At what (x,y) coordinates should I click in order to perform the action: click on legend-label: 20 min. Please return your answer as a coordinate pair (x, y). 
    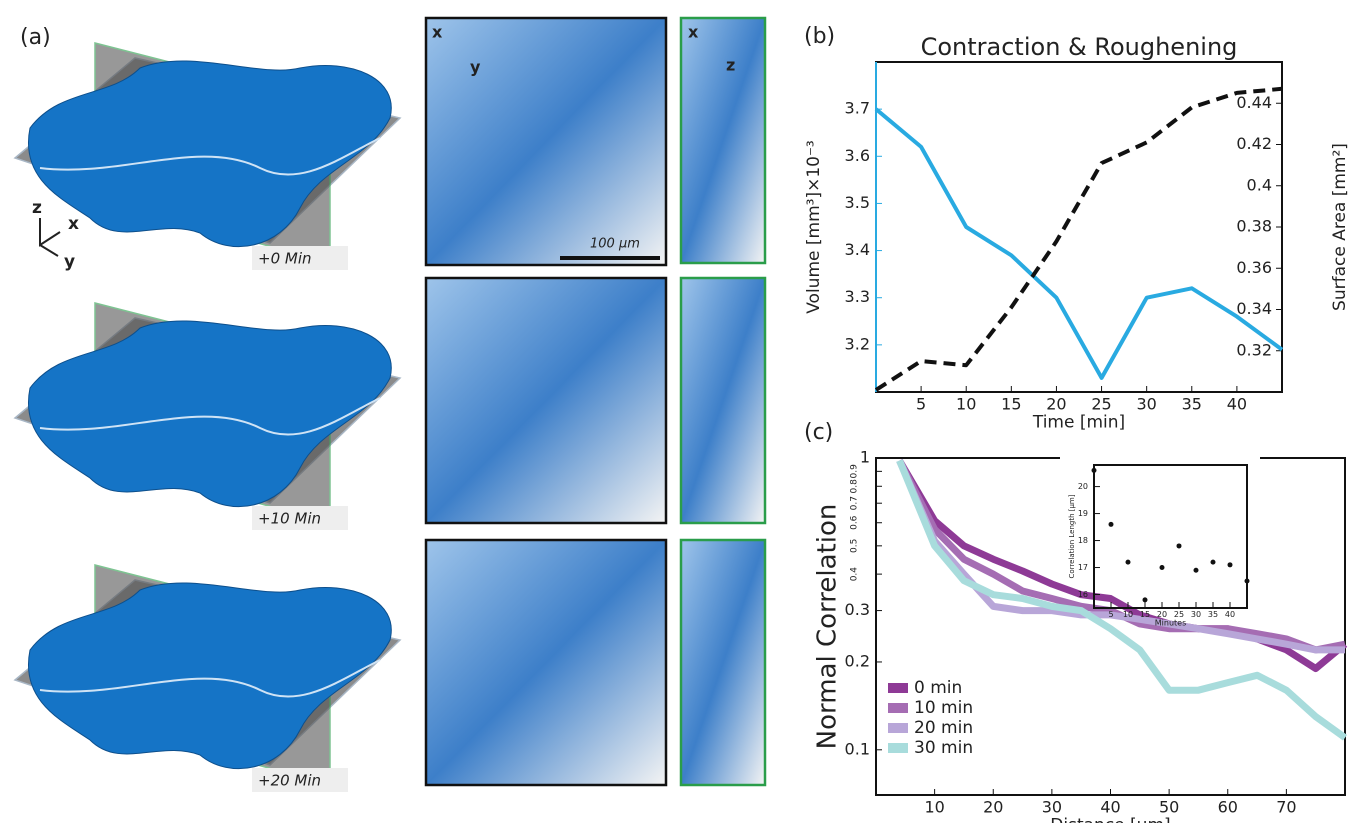
    Looking at the image, I should click on (943, 728).